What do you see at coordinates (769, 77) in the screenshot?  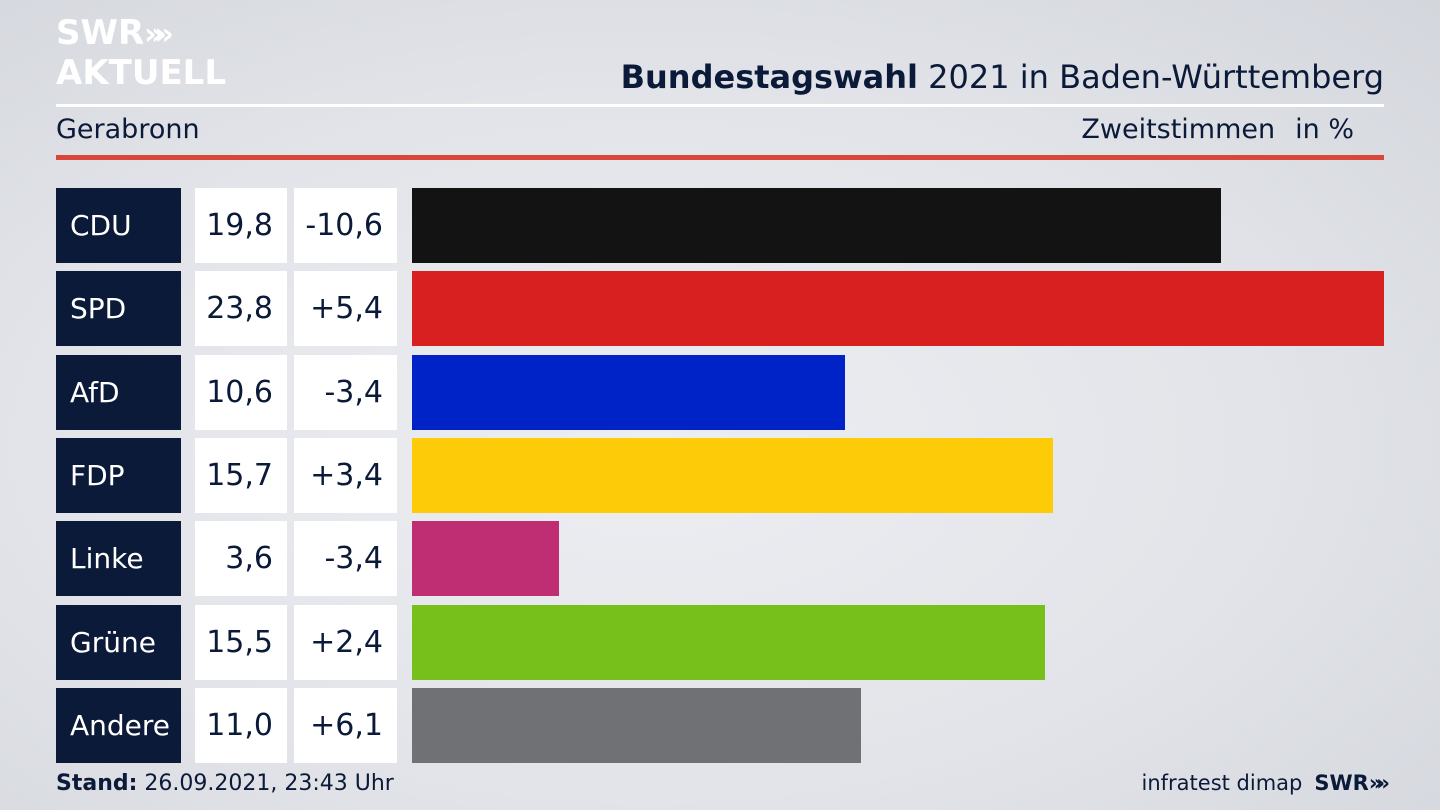 I see `chart-title-bold: Bundestagswahl` at bounding box center [769, 77].